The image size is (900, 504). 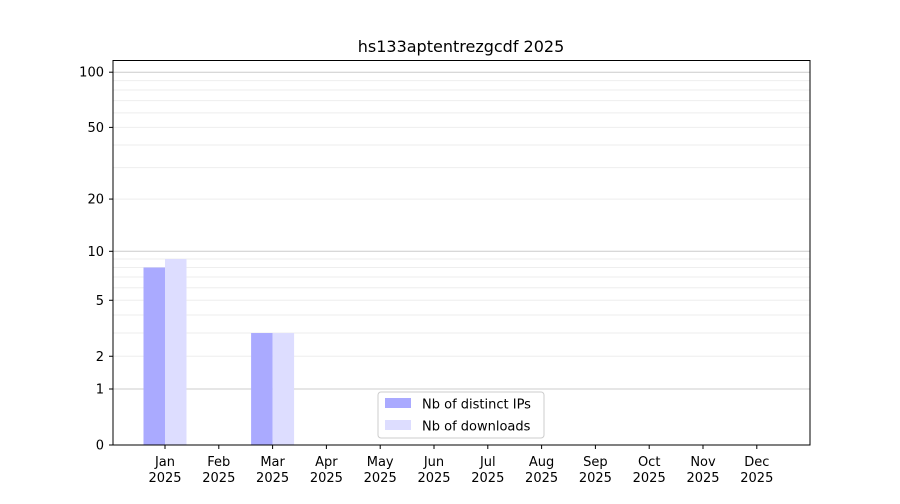 I want to click on legend-swatch-distinct-ips, so click(x=398, y=403).